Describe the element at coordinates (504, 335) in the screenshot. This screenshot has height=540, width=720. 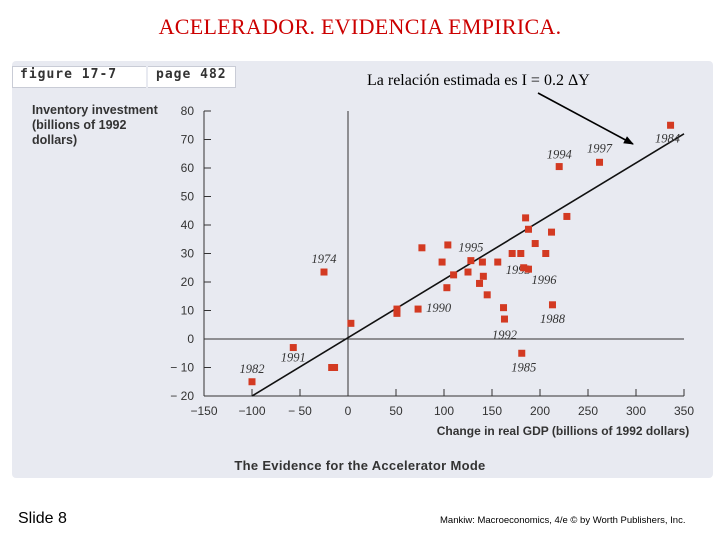
I see `year-label: 1992` at that location.